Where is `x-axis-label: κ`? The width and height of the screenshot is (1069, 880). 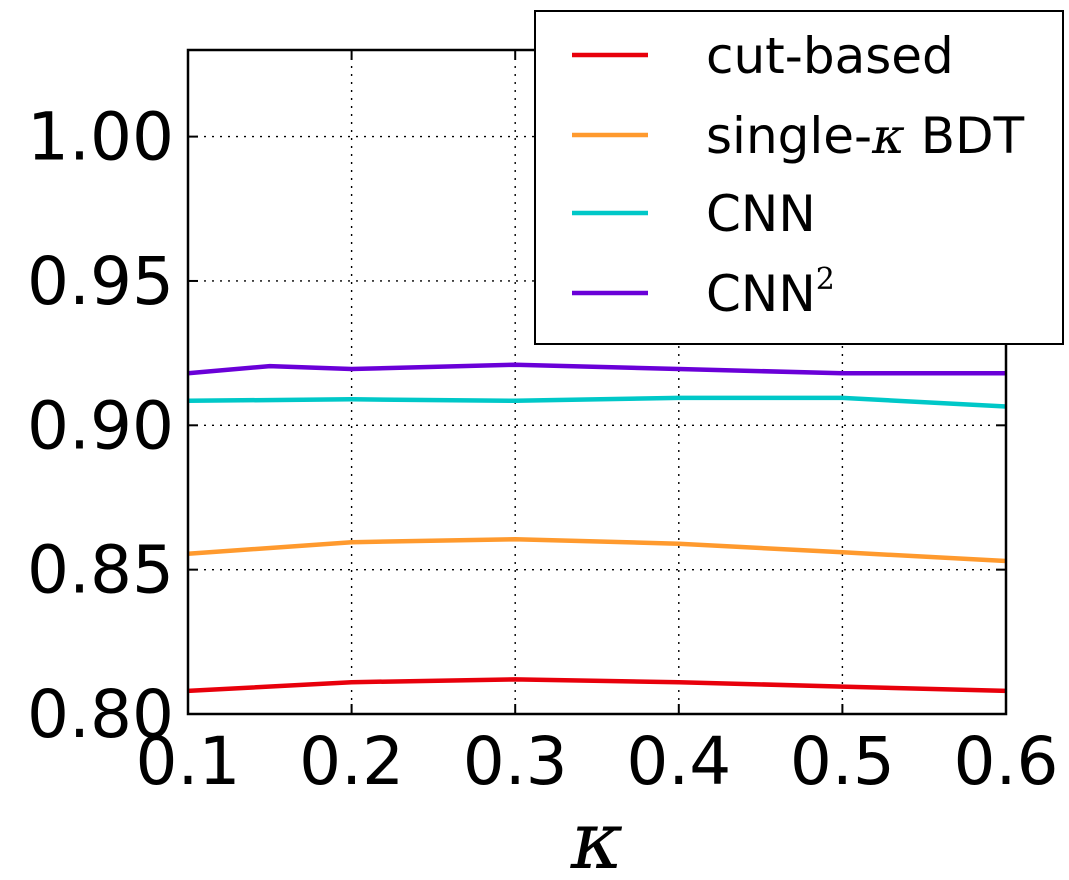 x-axis-label: κ is located at coordinates (596, 837).